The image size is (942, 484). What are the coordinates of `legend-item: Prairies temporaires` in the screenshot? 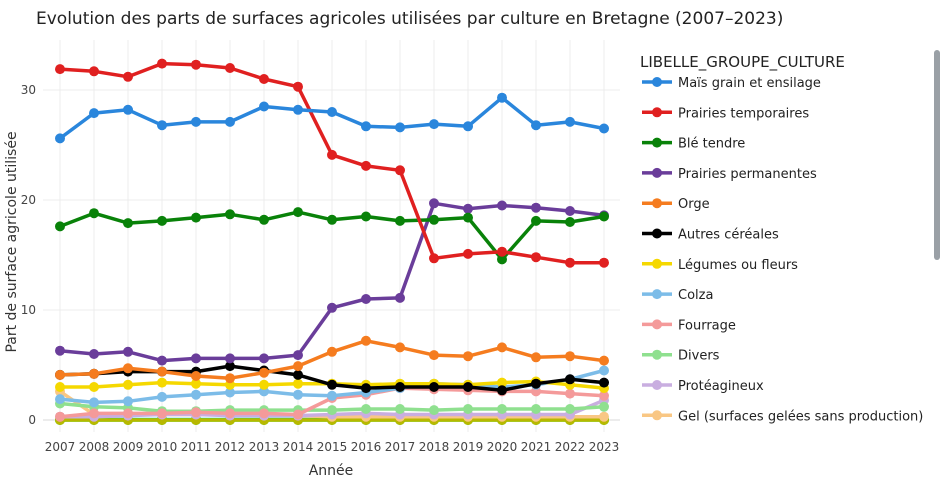 It's located at (725, 113).